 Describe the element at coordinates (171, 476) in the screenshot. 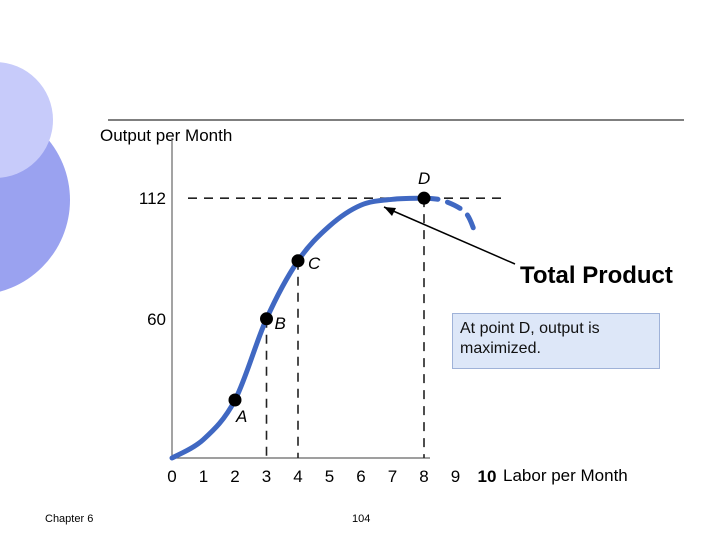

I see `x-tick-label-0: 0` at that location.